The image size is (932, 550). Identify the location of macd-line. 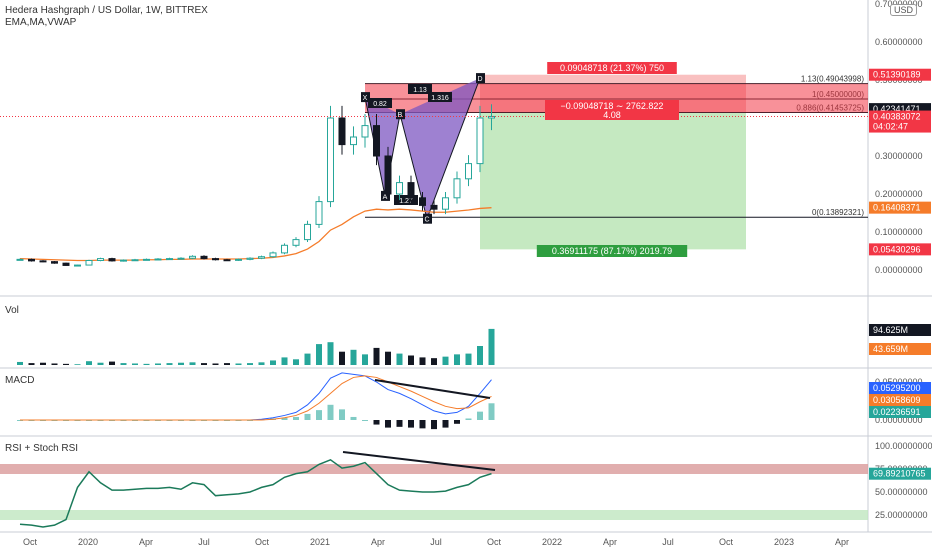
(256, 396).